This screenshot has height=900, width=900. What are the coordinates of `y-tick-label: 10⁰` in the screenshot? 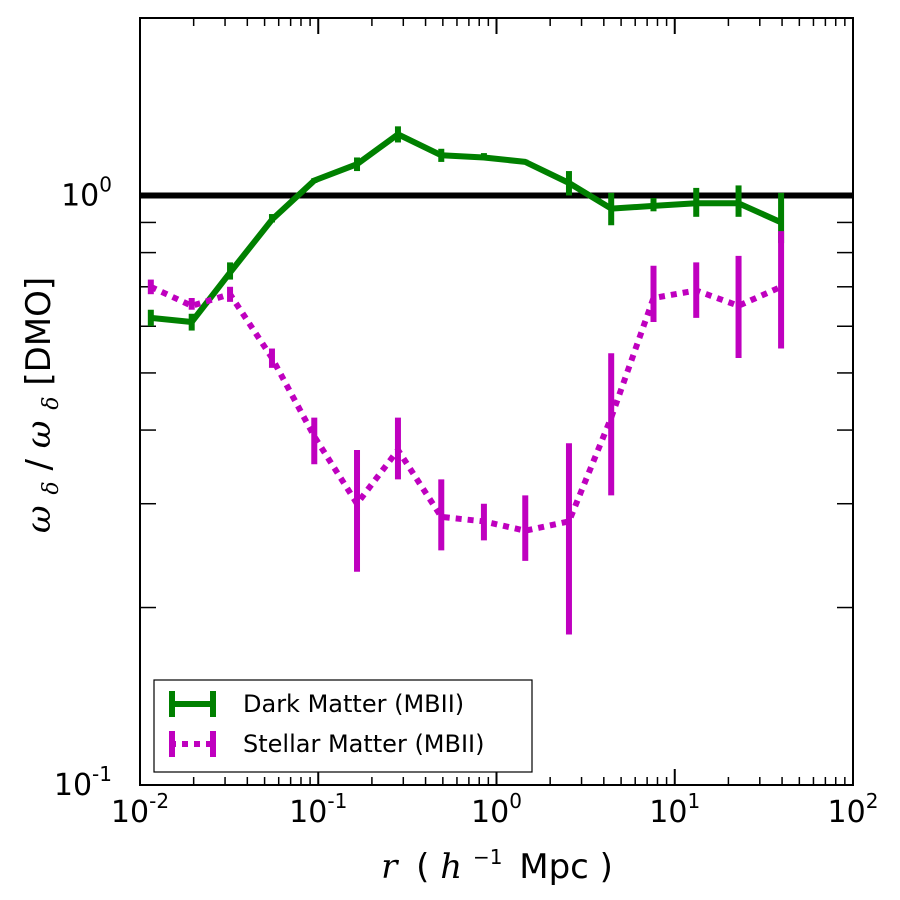 It's located at (86, 192).